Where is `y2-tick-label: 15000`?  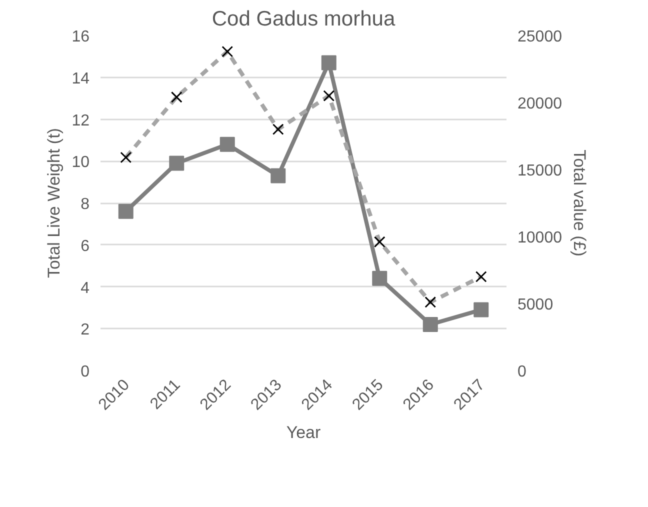 y2-tick-label: 15000 is located at coordinates (540, 171).